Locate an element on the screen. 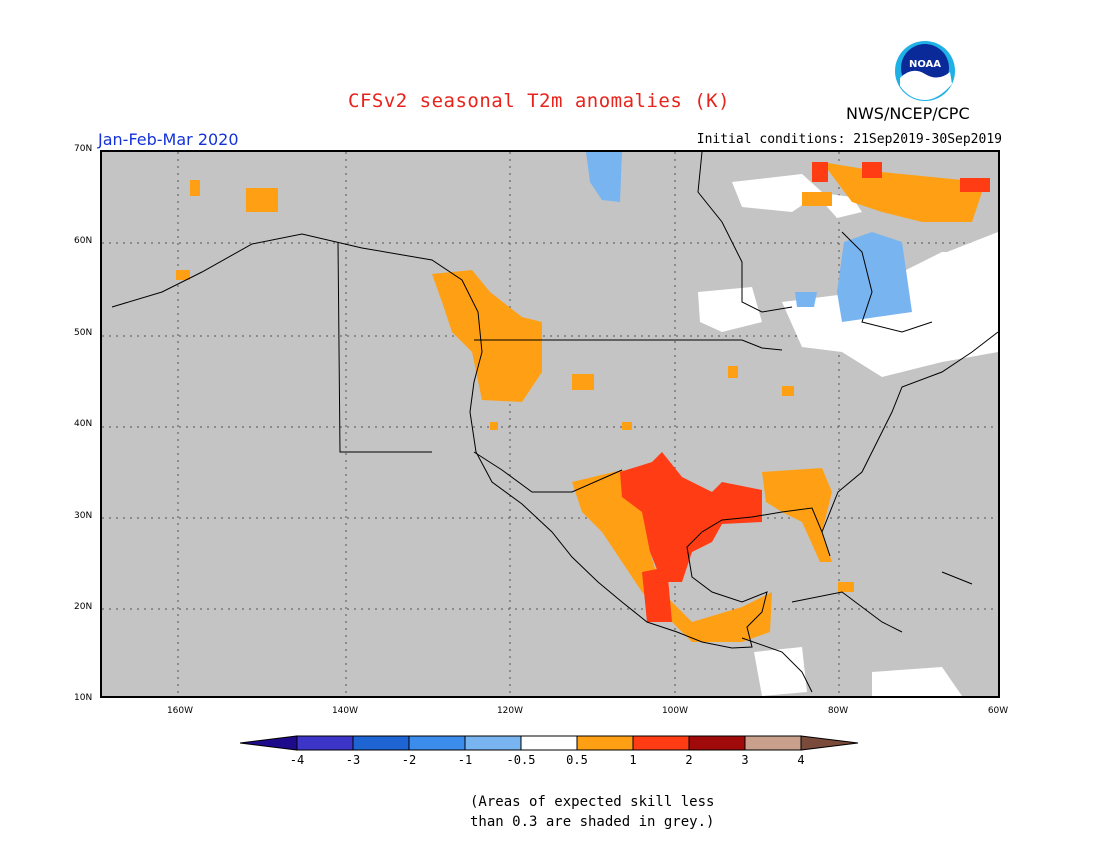 This screenshot has height=850, width=1100. skill-note-line: (Areas of expected skill less is located at coordinates (592, 802).